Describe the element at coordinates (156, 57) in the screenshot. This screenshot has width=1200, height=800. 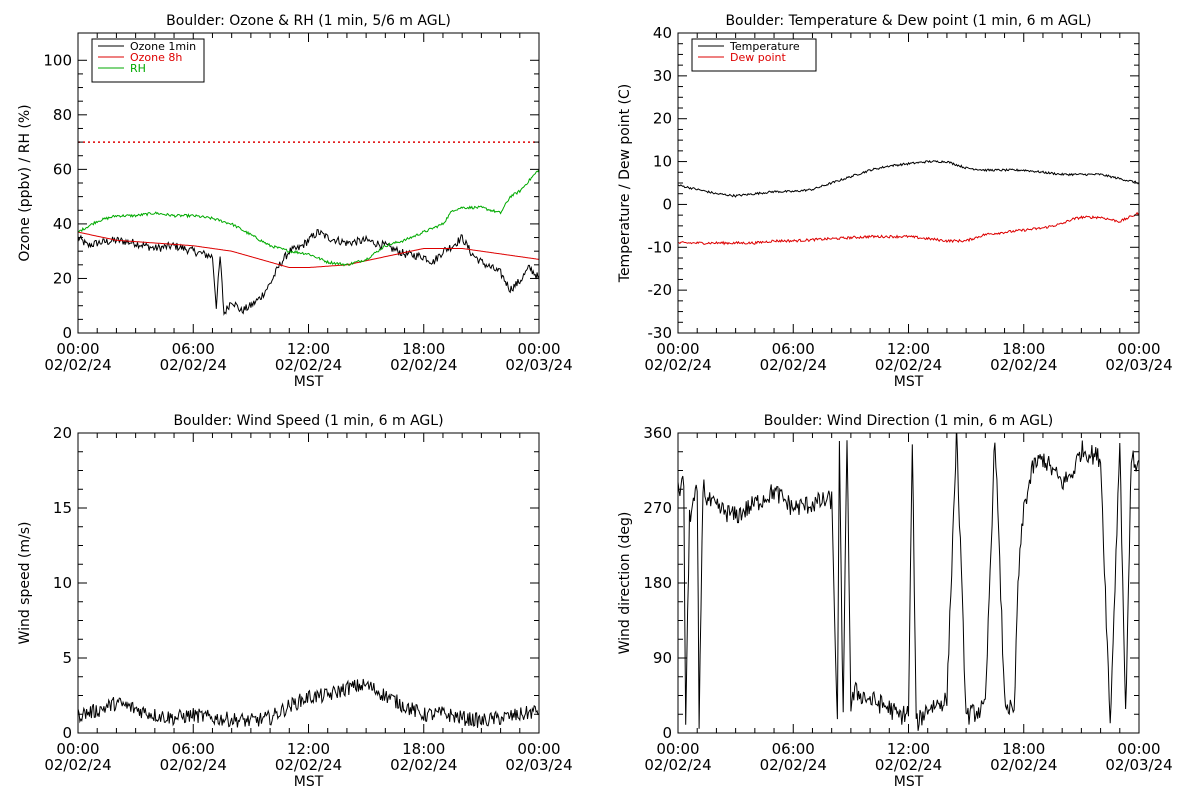
I see `legend-label: Ozone 8h` at that location.